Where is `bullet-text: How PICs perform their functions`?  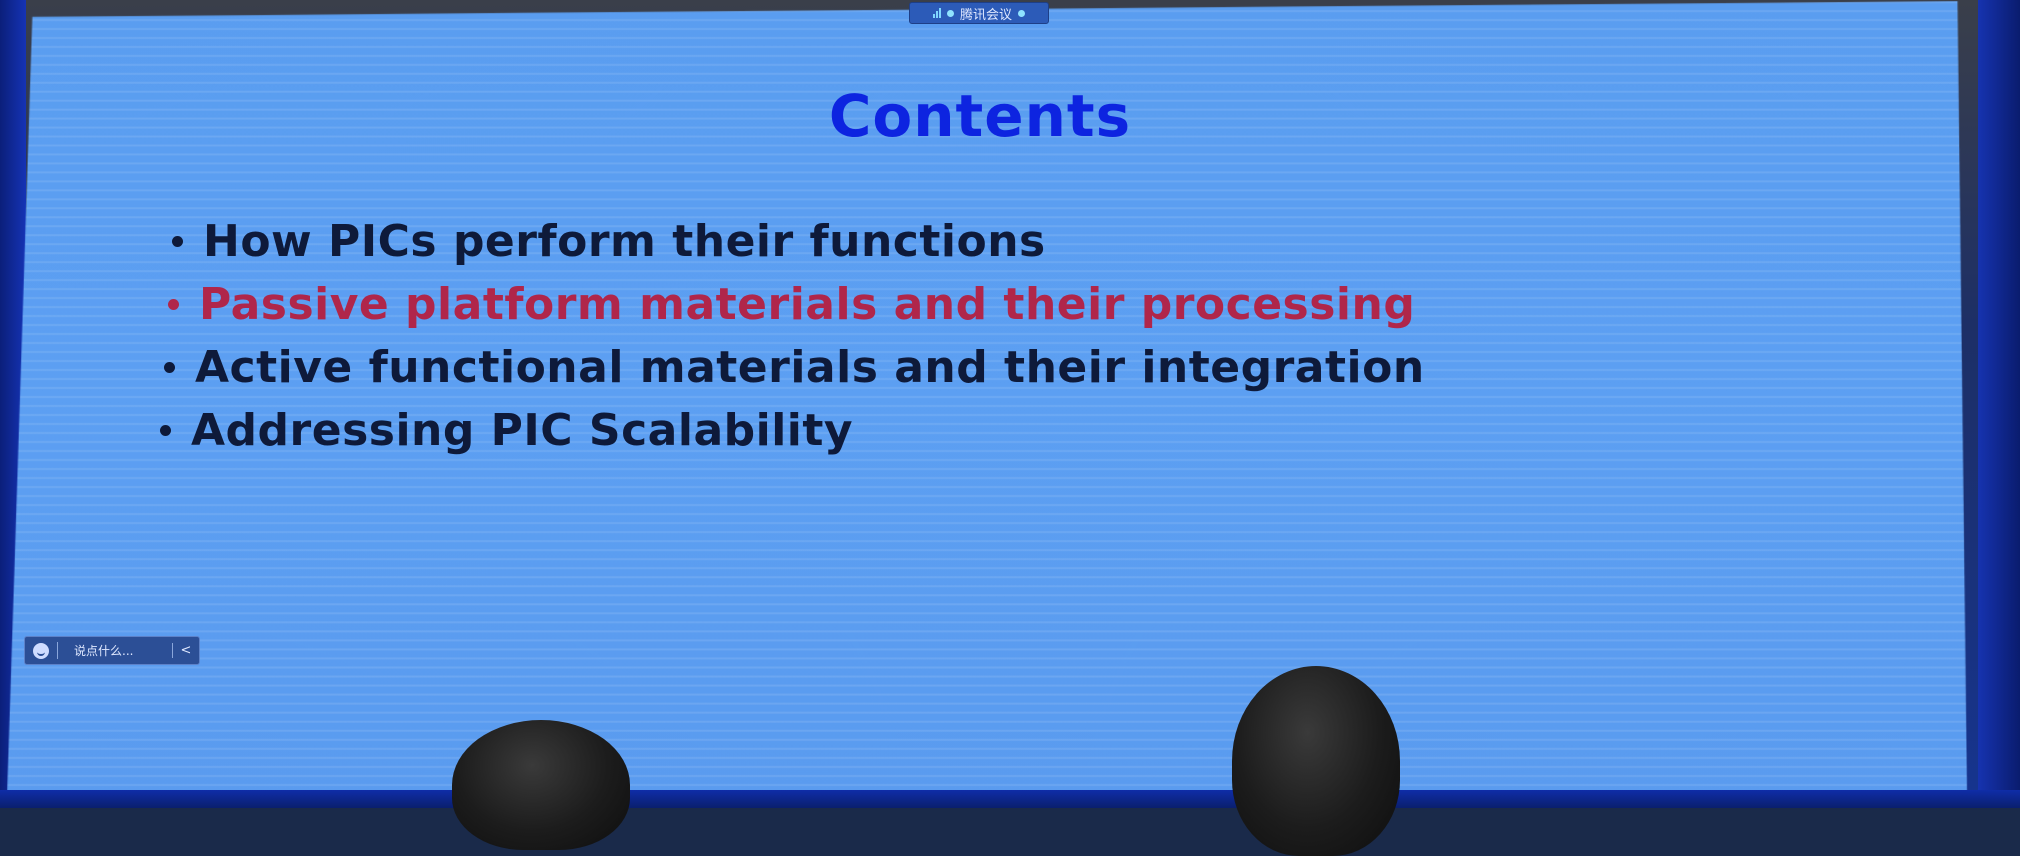
bullet-text: How PICs perform their functions is located at coordinates (624, 241).